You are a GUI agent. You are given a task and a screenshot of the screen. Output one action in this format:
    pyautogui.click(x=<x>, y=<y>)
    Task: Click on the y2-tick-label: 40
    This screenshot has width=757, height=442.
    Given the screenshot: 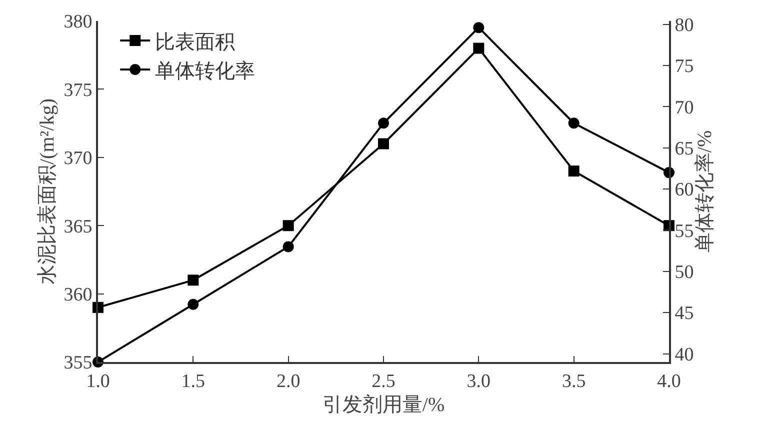 What is the action you would take?
    pyautogui.click(x=684, y=355)
    